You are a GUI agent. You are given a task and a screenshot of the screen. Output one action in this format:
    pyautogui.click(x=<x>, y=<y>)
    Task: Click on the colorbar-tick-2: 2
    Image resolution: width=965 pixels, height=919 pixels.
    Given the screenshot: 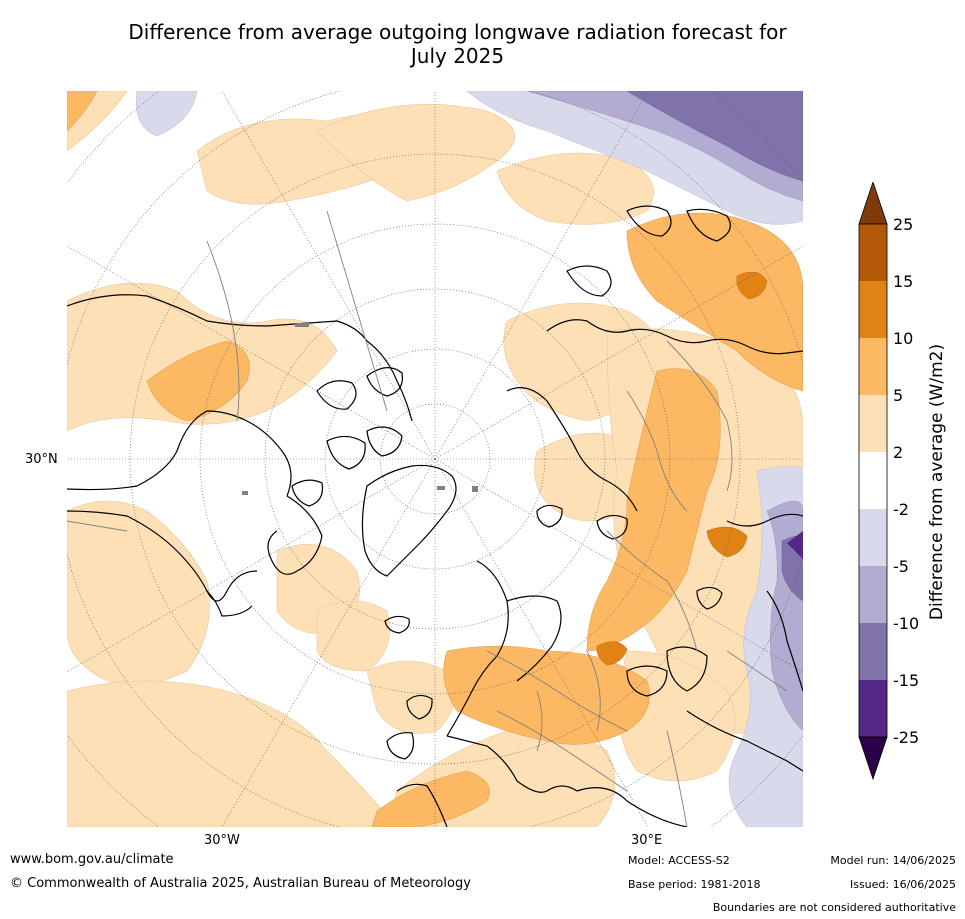 What is the action you would take?
    pyautogui.click(x=898, y=452)
    